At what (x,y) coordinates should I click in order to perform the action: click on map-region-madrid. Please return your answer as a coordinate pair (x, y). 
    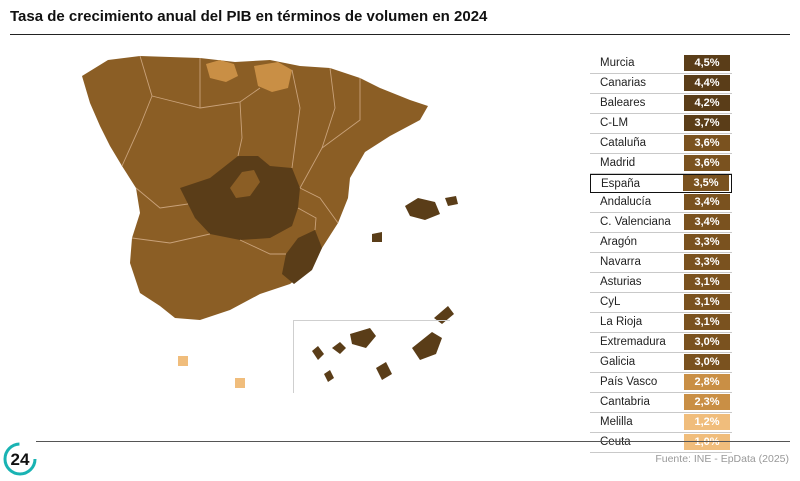
    Looking at the image, I should click on (245, 184).